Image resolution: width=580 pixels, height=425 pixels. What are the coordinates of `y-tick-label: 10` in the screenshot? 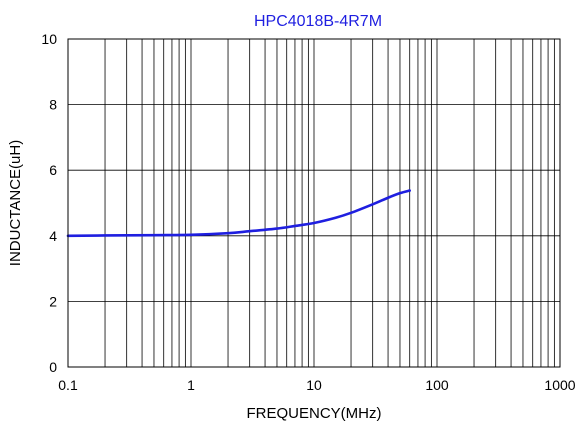 It's located at (49, 39).